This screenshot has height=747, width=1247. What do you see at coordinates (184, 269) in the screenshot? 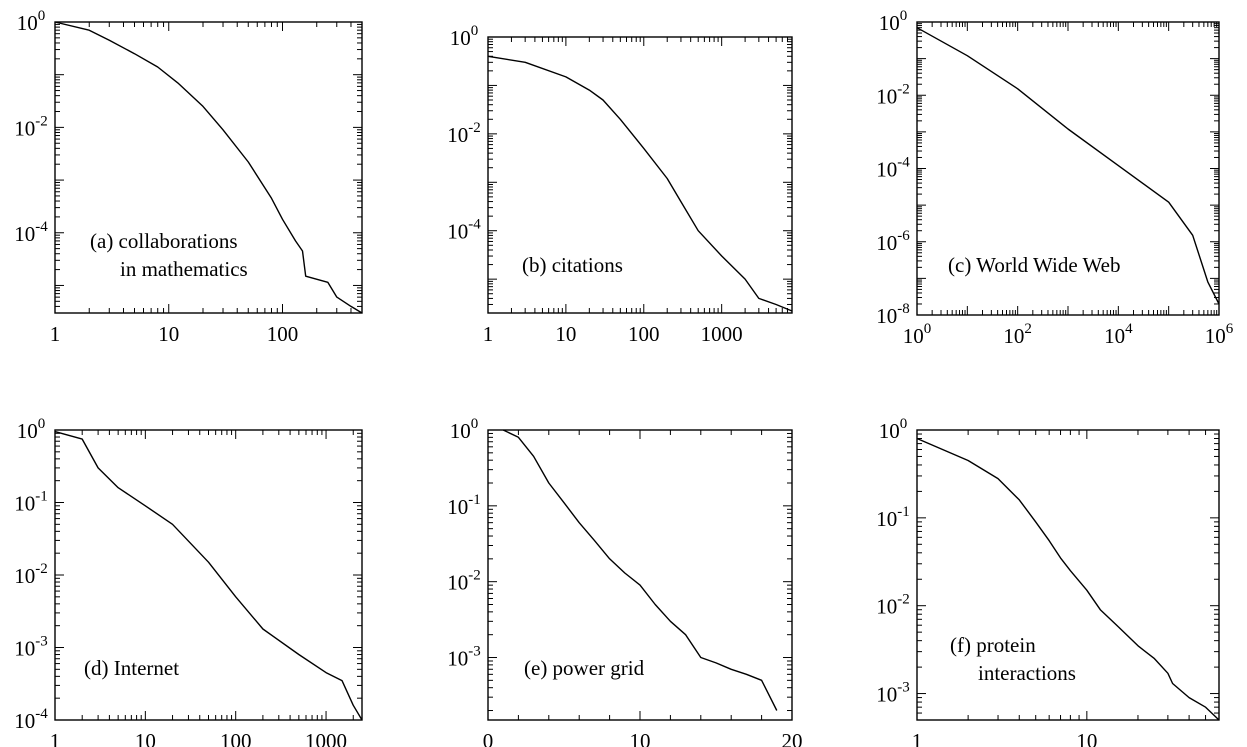
I see `panel-annotation: in mathematics` at bounding box center [184, 269].